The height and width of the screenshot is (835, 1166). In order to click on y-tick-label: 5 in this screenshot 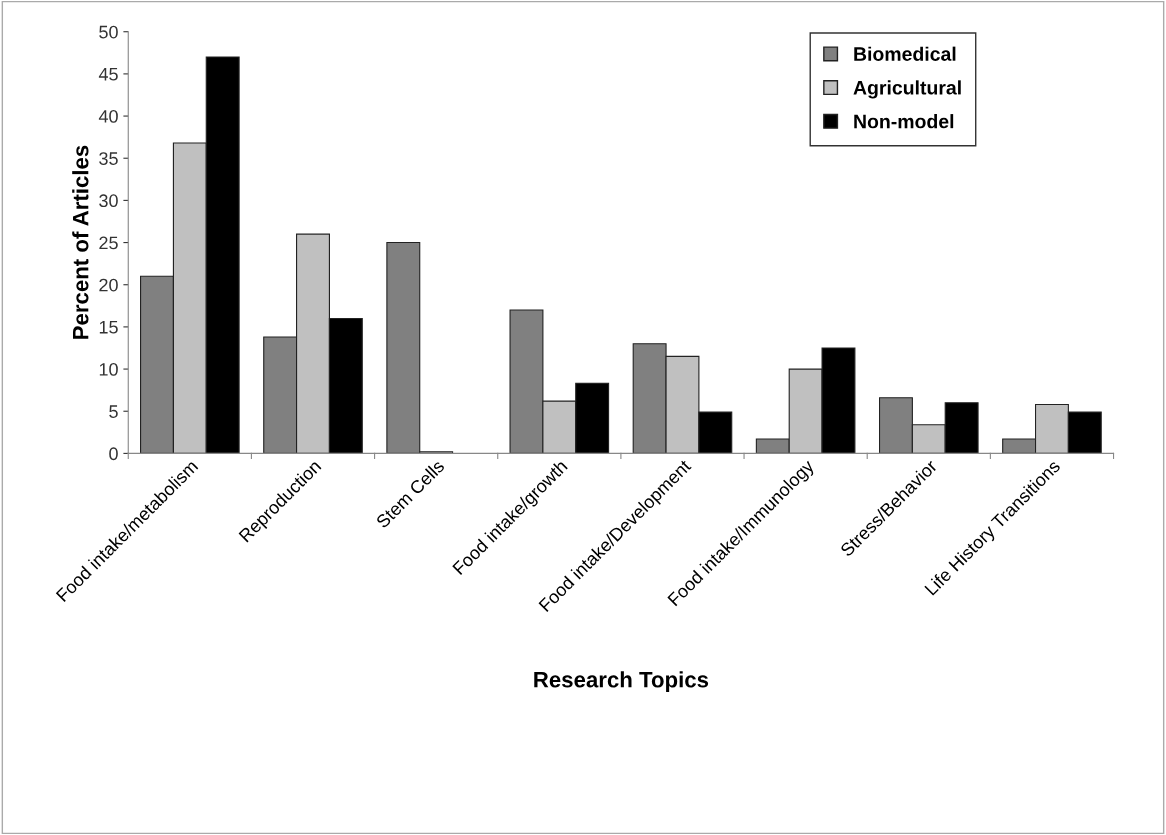, I will do `click(113, 411)`.